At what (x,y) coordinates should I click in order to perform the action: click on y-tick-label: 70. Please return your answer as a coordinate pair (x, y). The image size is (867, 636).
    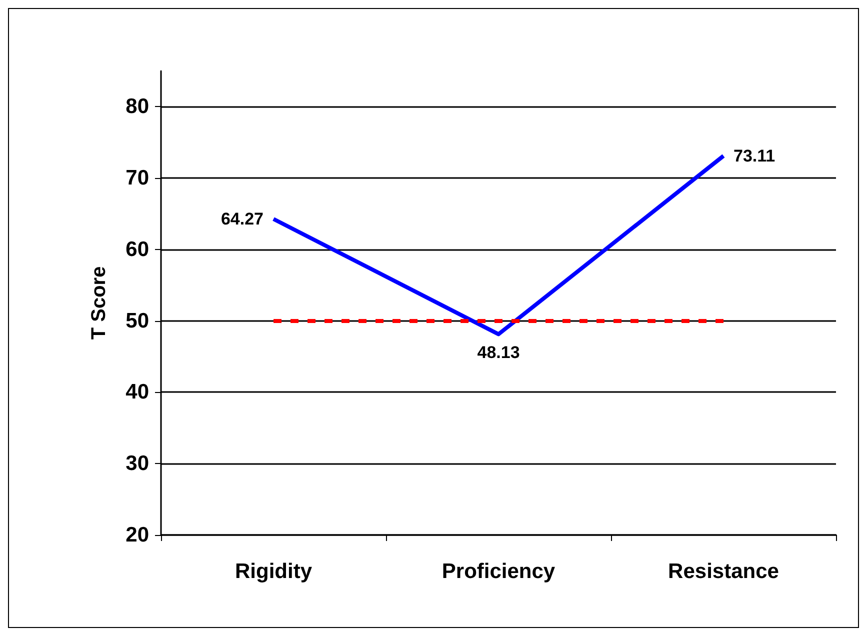
    Looking at the image, I should click on (137, 178).